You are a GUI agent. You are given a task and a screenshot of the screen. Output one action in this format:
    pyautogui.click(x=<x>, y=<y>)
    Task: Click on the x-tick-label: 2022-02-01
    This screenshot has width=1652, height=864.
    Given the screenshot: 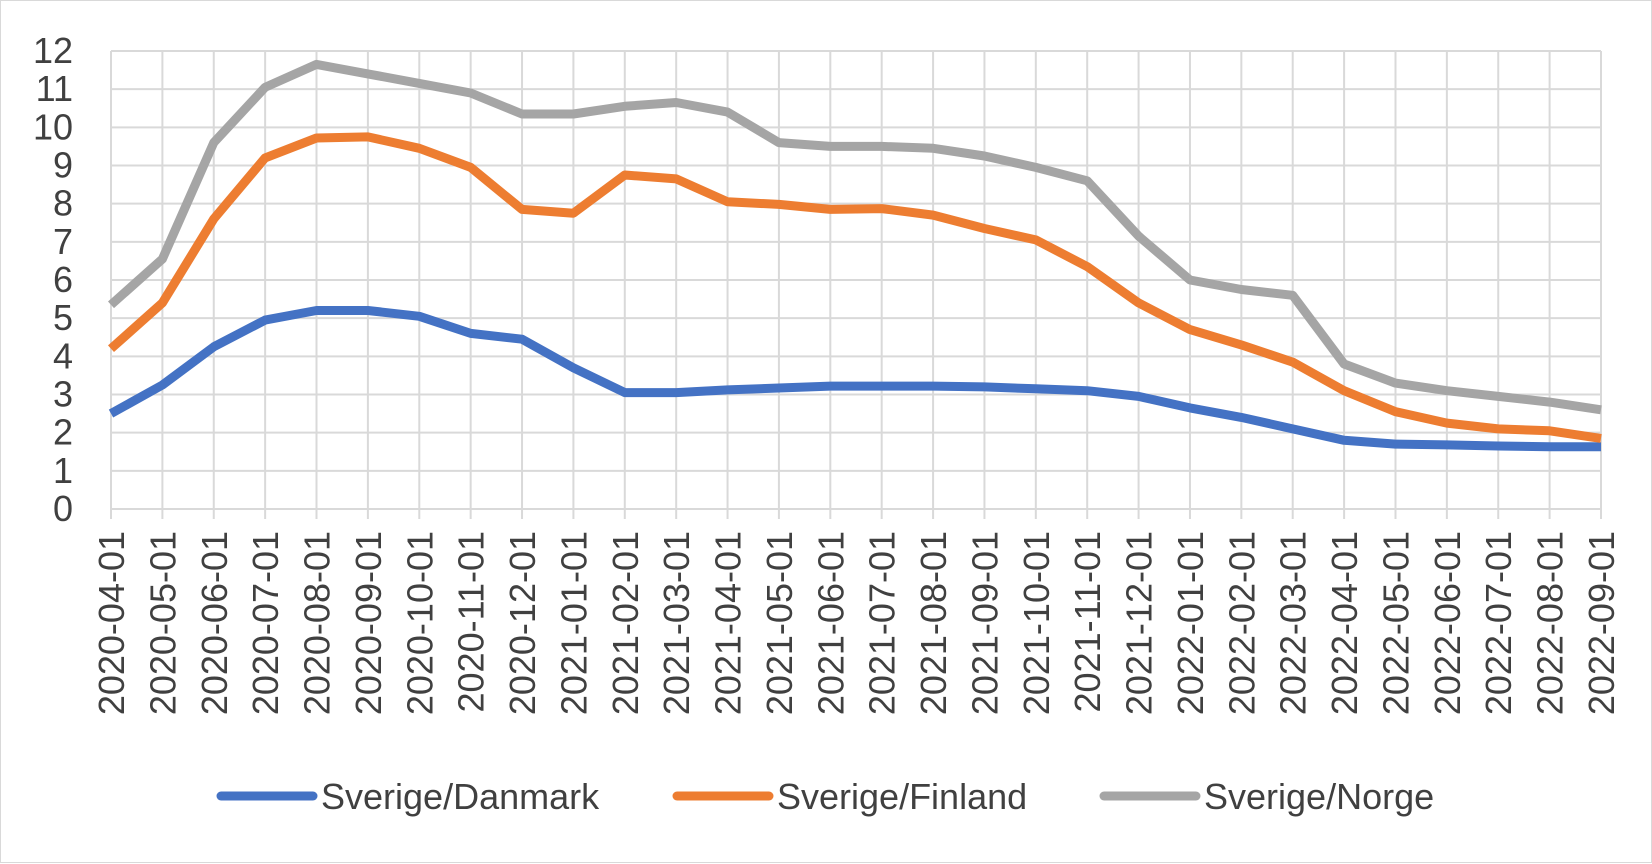 What is the action you would take?
    pyautogui.click(x=1241, y=623)
    